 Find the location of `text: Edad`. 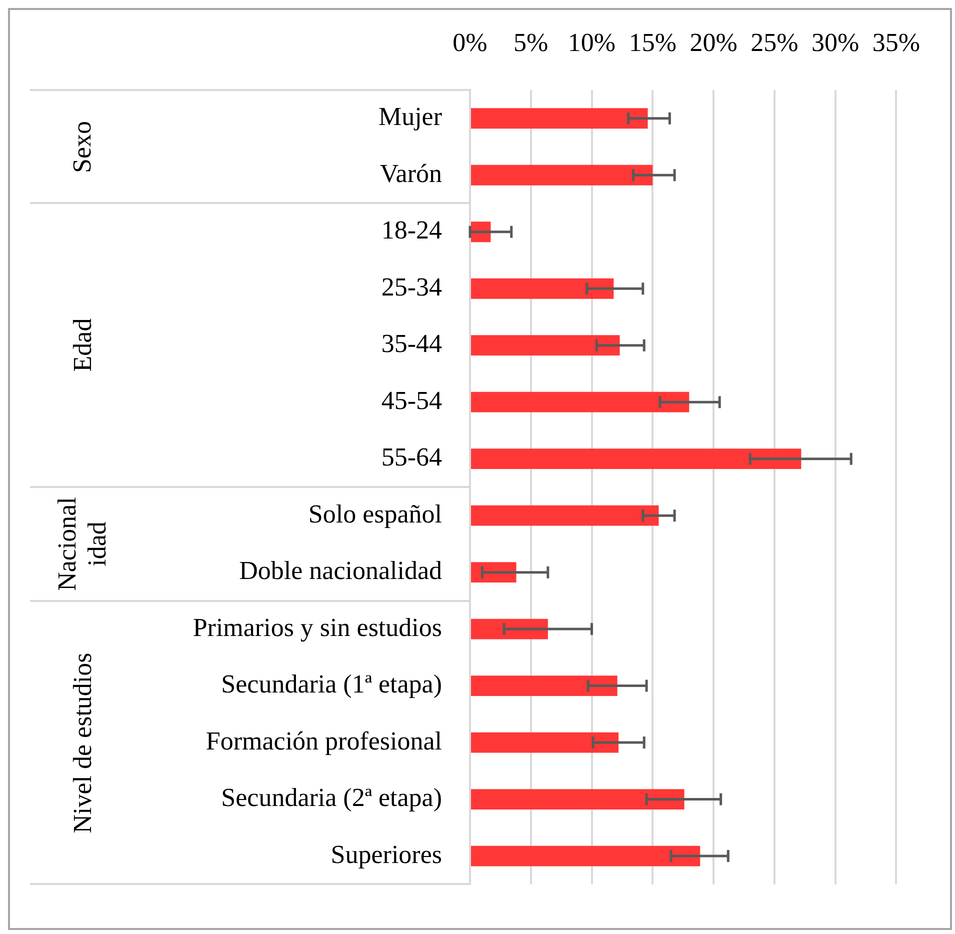

text: Edad is located at coordinates (83, 346).